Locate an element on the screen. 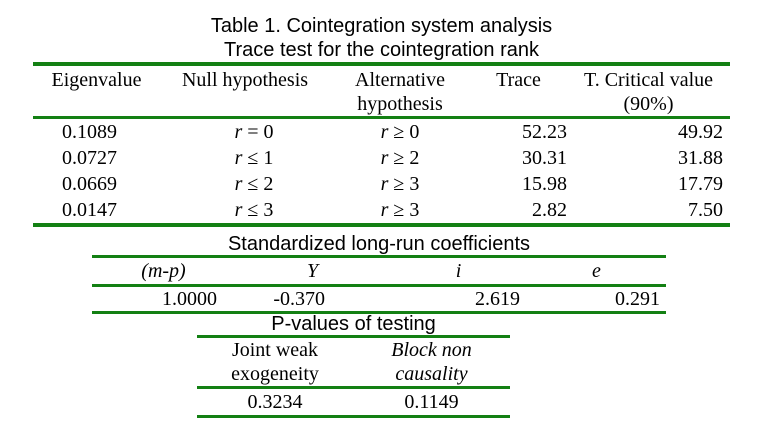  header-m-p: (m-p) is located at coordinates (163, 271).